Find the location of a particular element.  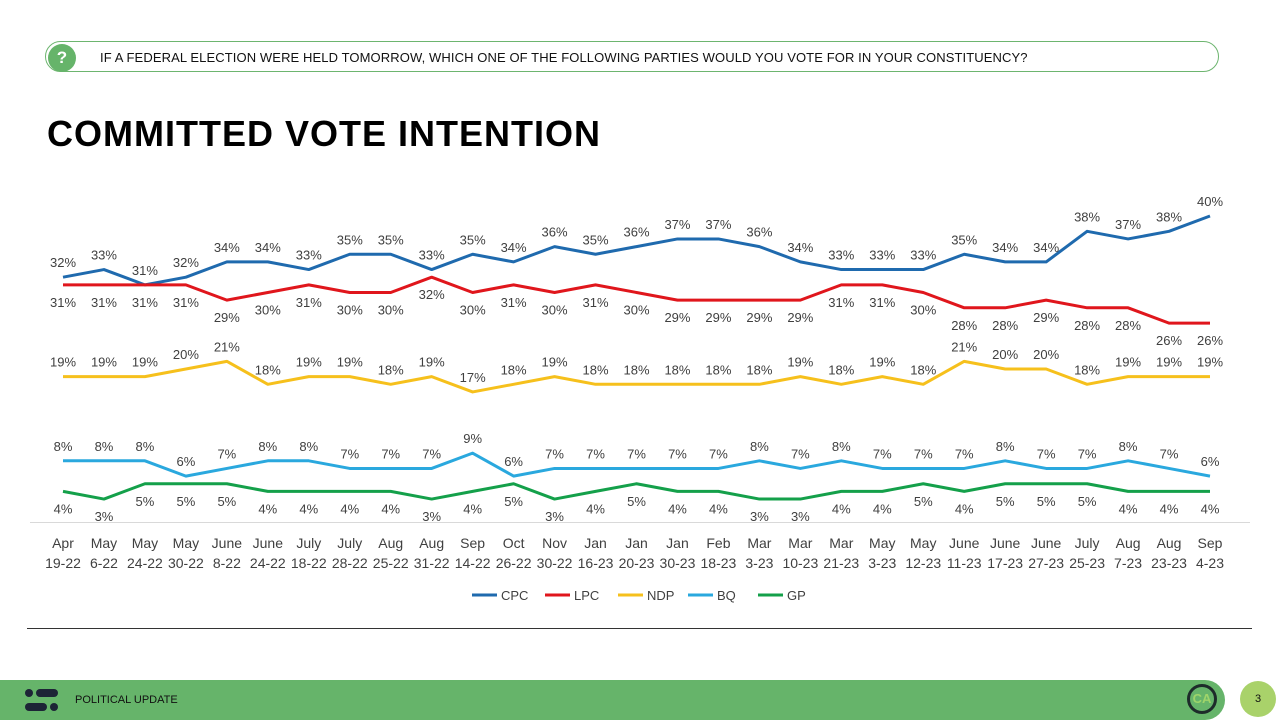

x-tick-label-month: June is located at coordinates (1005, 543).